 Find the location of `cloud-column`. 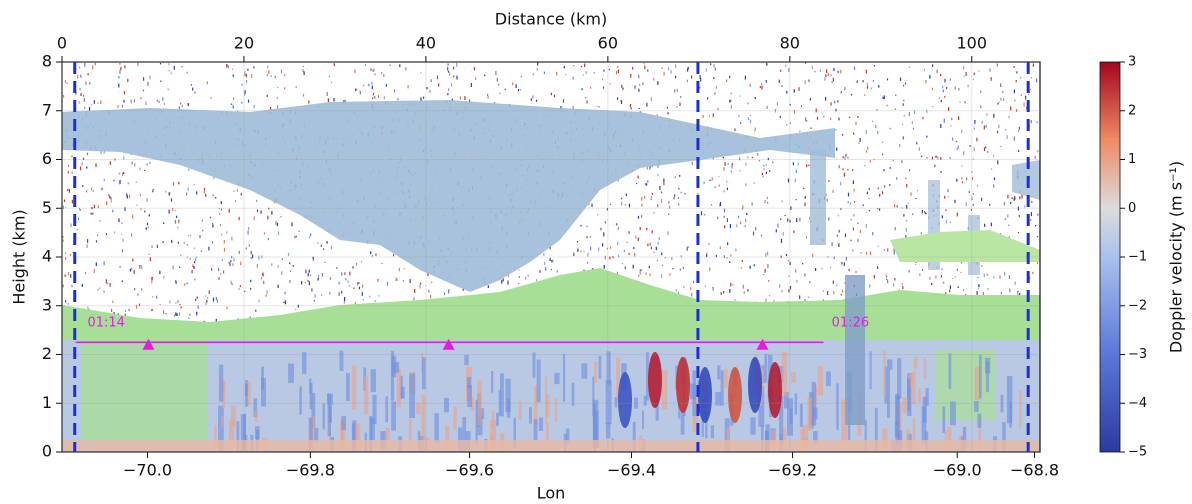

cloud-column is located at coordinates (818, 197).